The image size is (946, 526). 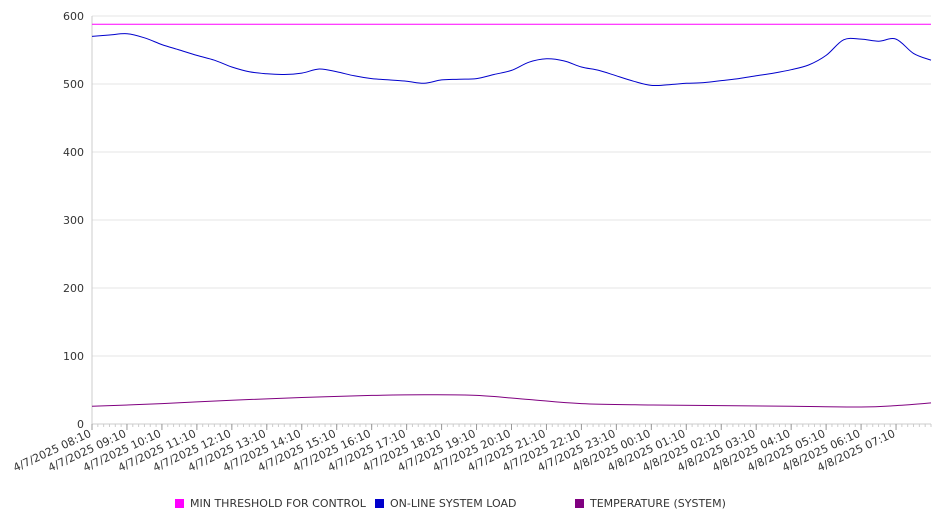 What do you see at coordinates (73, 16) in the screenshot?
I see `y-tick-label: 600` at bounding box center [73, 16].